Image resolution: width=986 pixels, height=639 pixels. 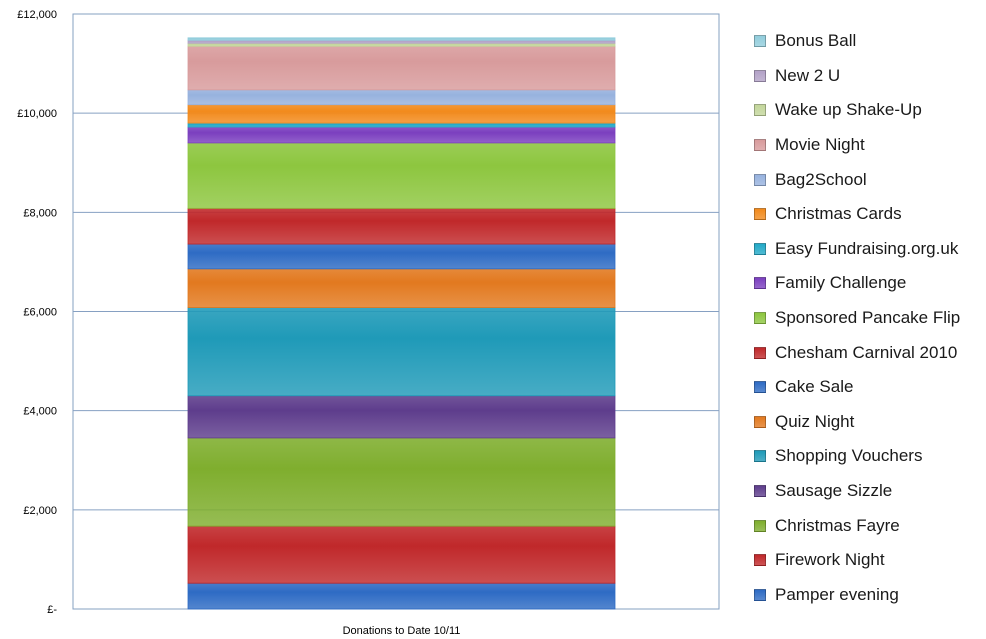 I want to click on y-tick-label: £12,000, so click(x=37, y=15).